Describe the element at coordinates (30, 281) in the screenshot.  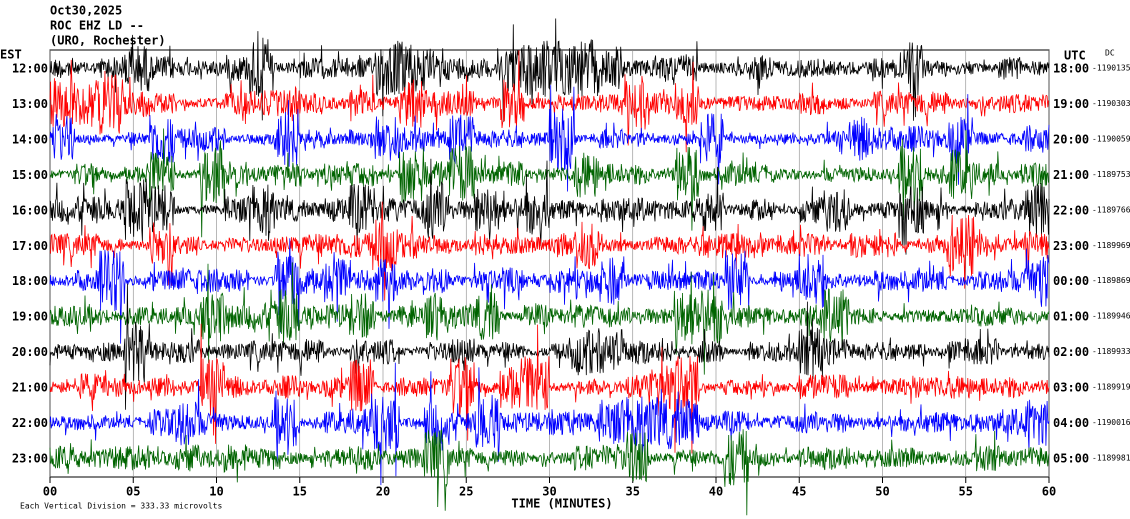
I see `est-label: 18:00` at that location.